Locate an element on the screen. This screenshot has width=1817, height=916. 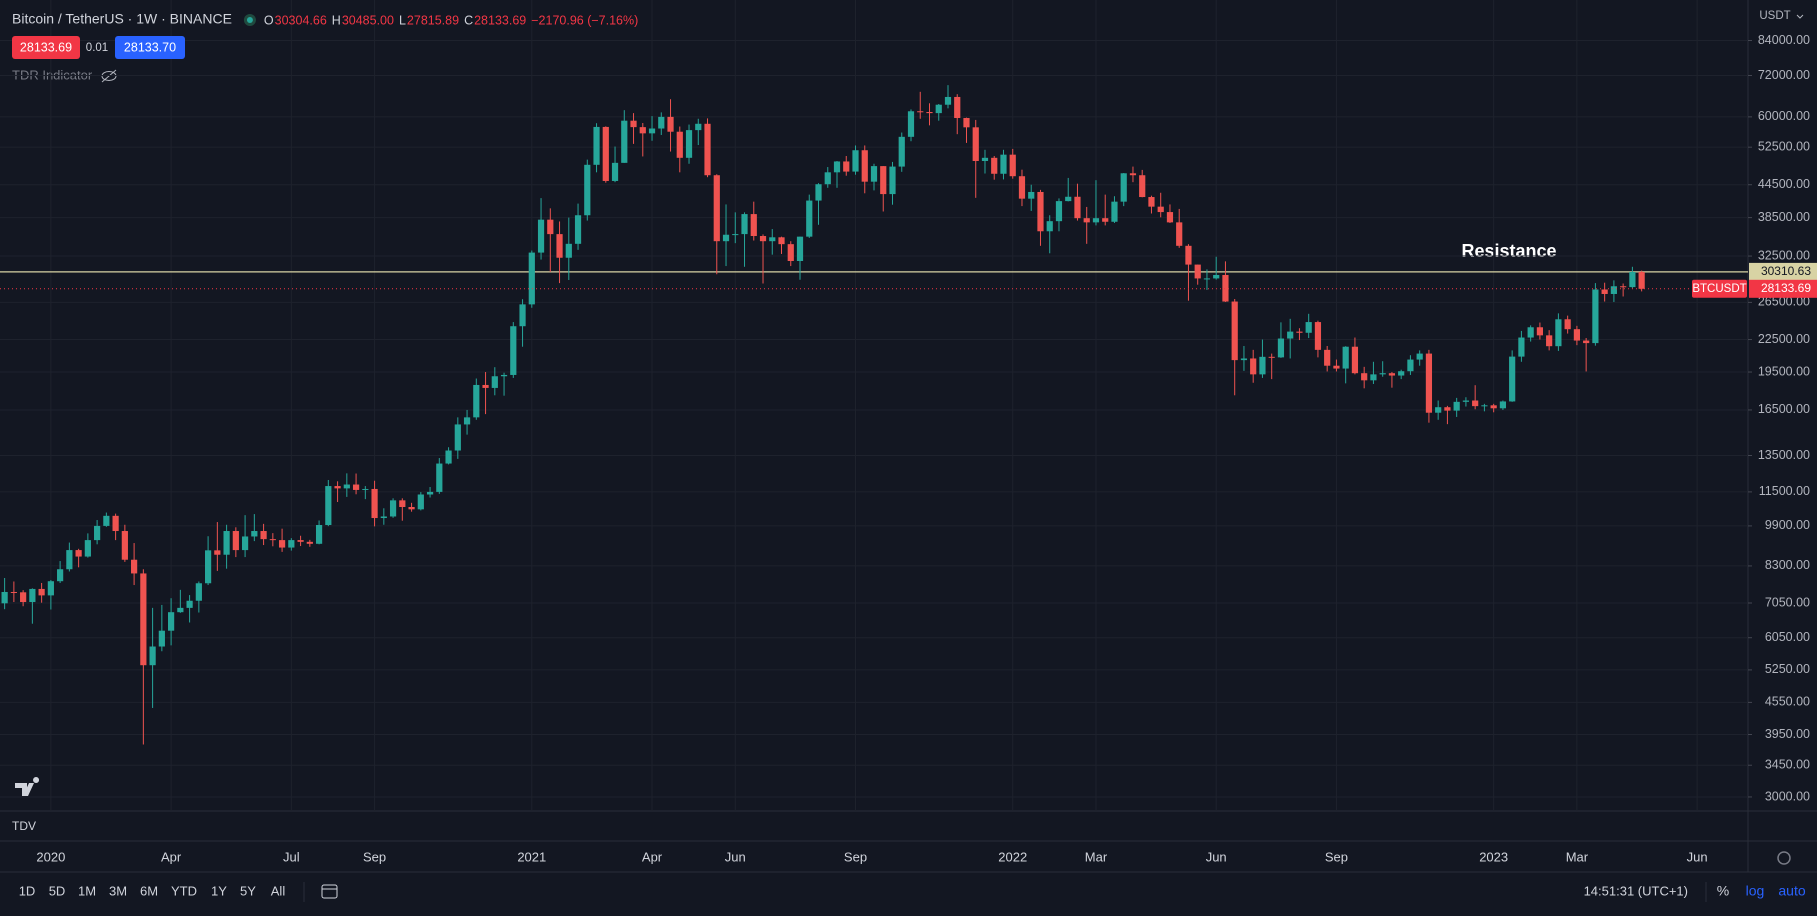
calendar-icon is located at coordinates (329, 891).